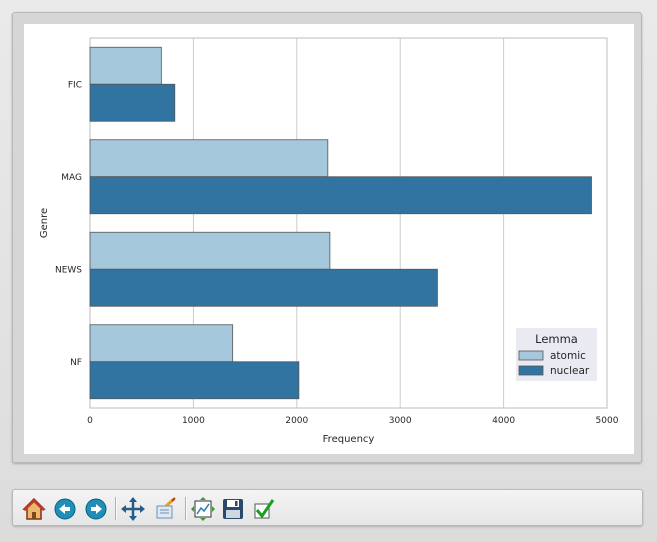  What do you see at coordinates (76, 363) in the screenshot?
I see `y-tick-label: NF` at bounding box center [76, 363].